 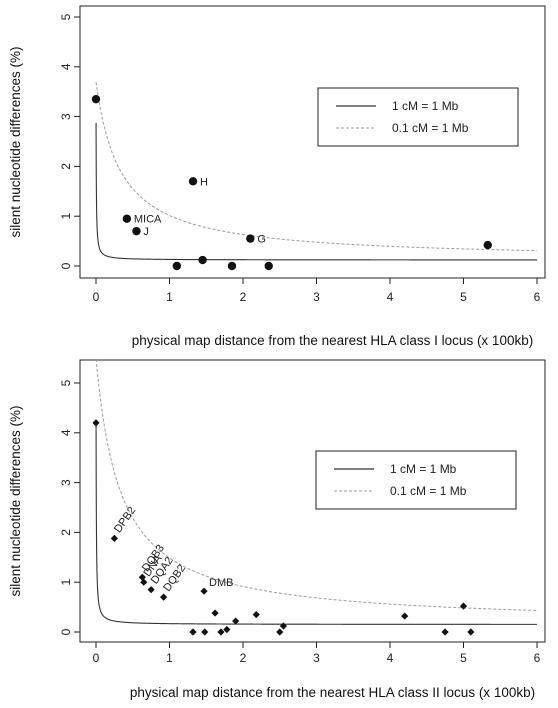 What do you see at coordinates (204, 182) in the screenshot?
I see `point-label: H` at bounding box center [204, 182].